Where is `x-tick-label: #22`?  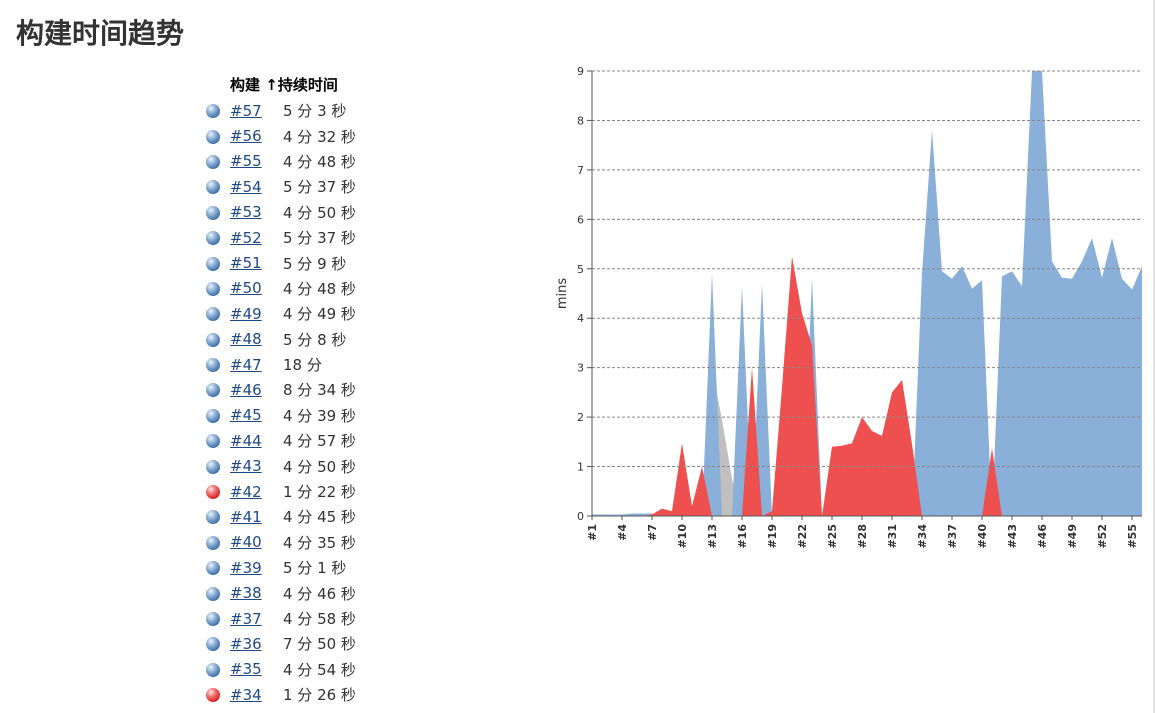 x-tick-label: #22 is located at coordinates (802, 536).